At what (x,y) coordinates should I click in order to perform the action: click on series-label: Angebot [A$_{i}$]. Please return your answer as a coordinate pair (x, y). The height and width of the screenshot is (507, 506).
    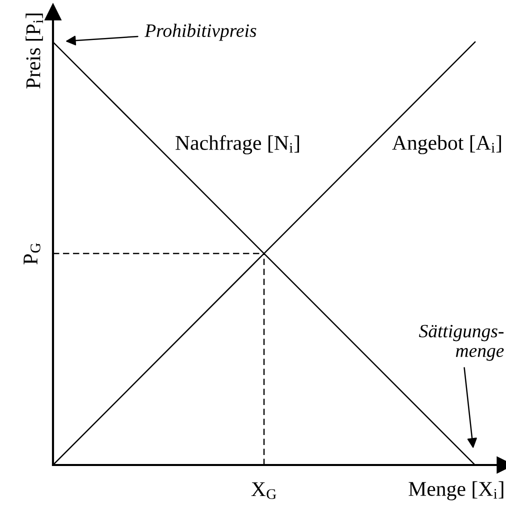
    Looking at the image, I should click on (446, 144).